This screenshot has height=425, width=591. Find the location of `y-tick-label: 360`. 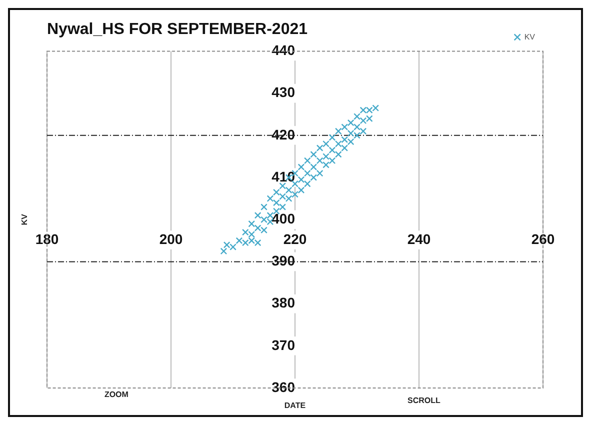

y-tick-label: 360 is located at coordinates (284, 386).